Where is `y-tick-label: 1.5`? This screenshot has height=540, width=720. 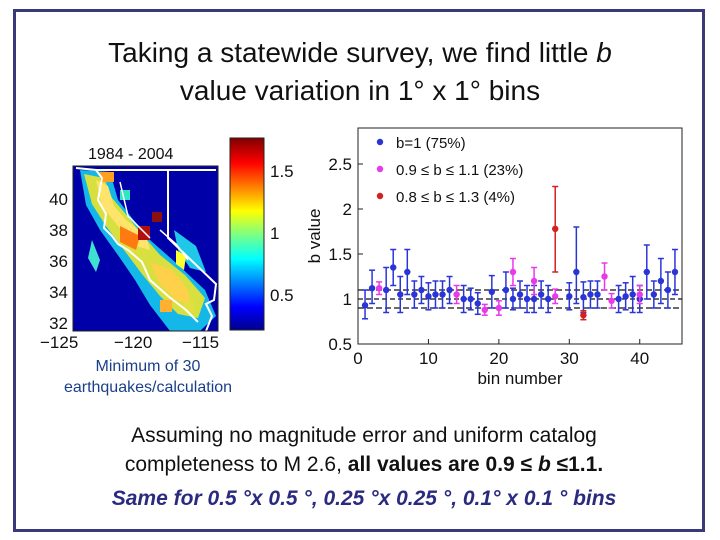 y-tick-label: 1.5 is located at coordinates (340, 254).